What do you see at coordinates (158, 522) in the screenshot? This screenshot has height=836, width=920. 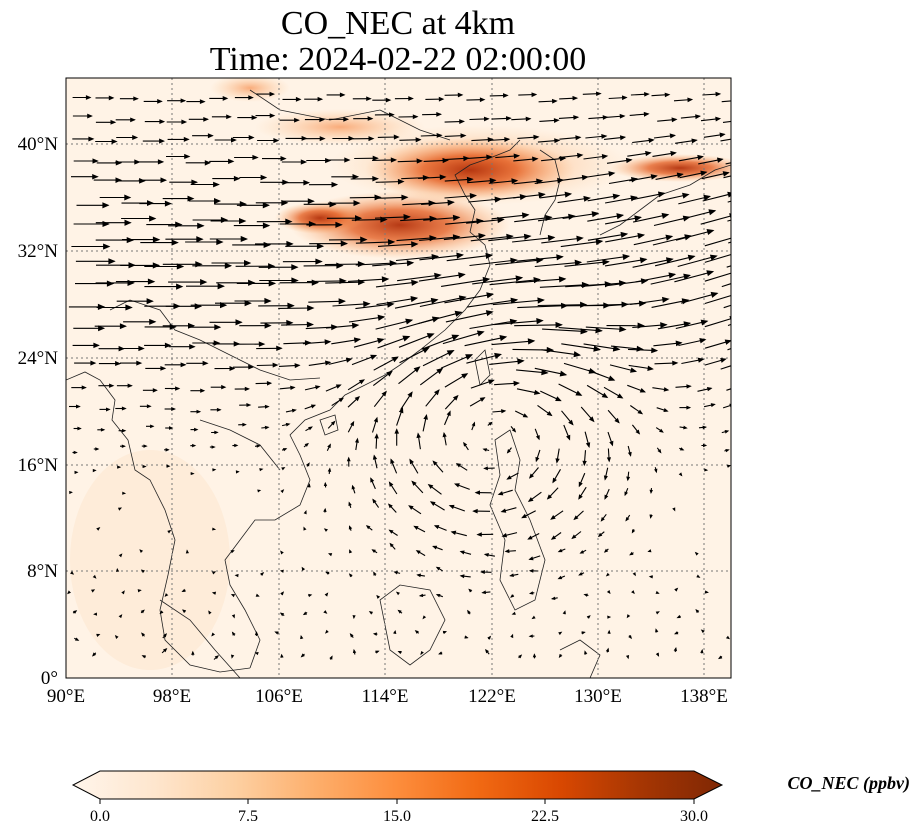 I see `coastline-indochina-west` at bounding box center [158, 522].